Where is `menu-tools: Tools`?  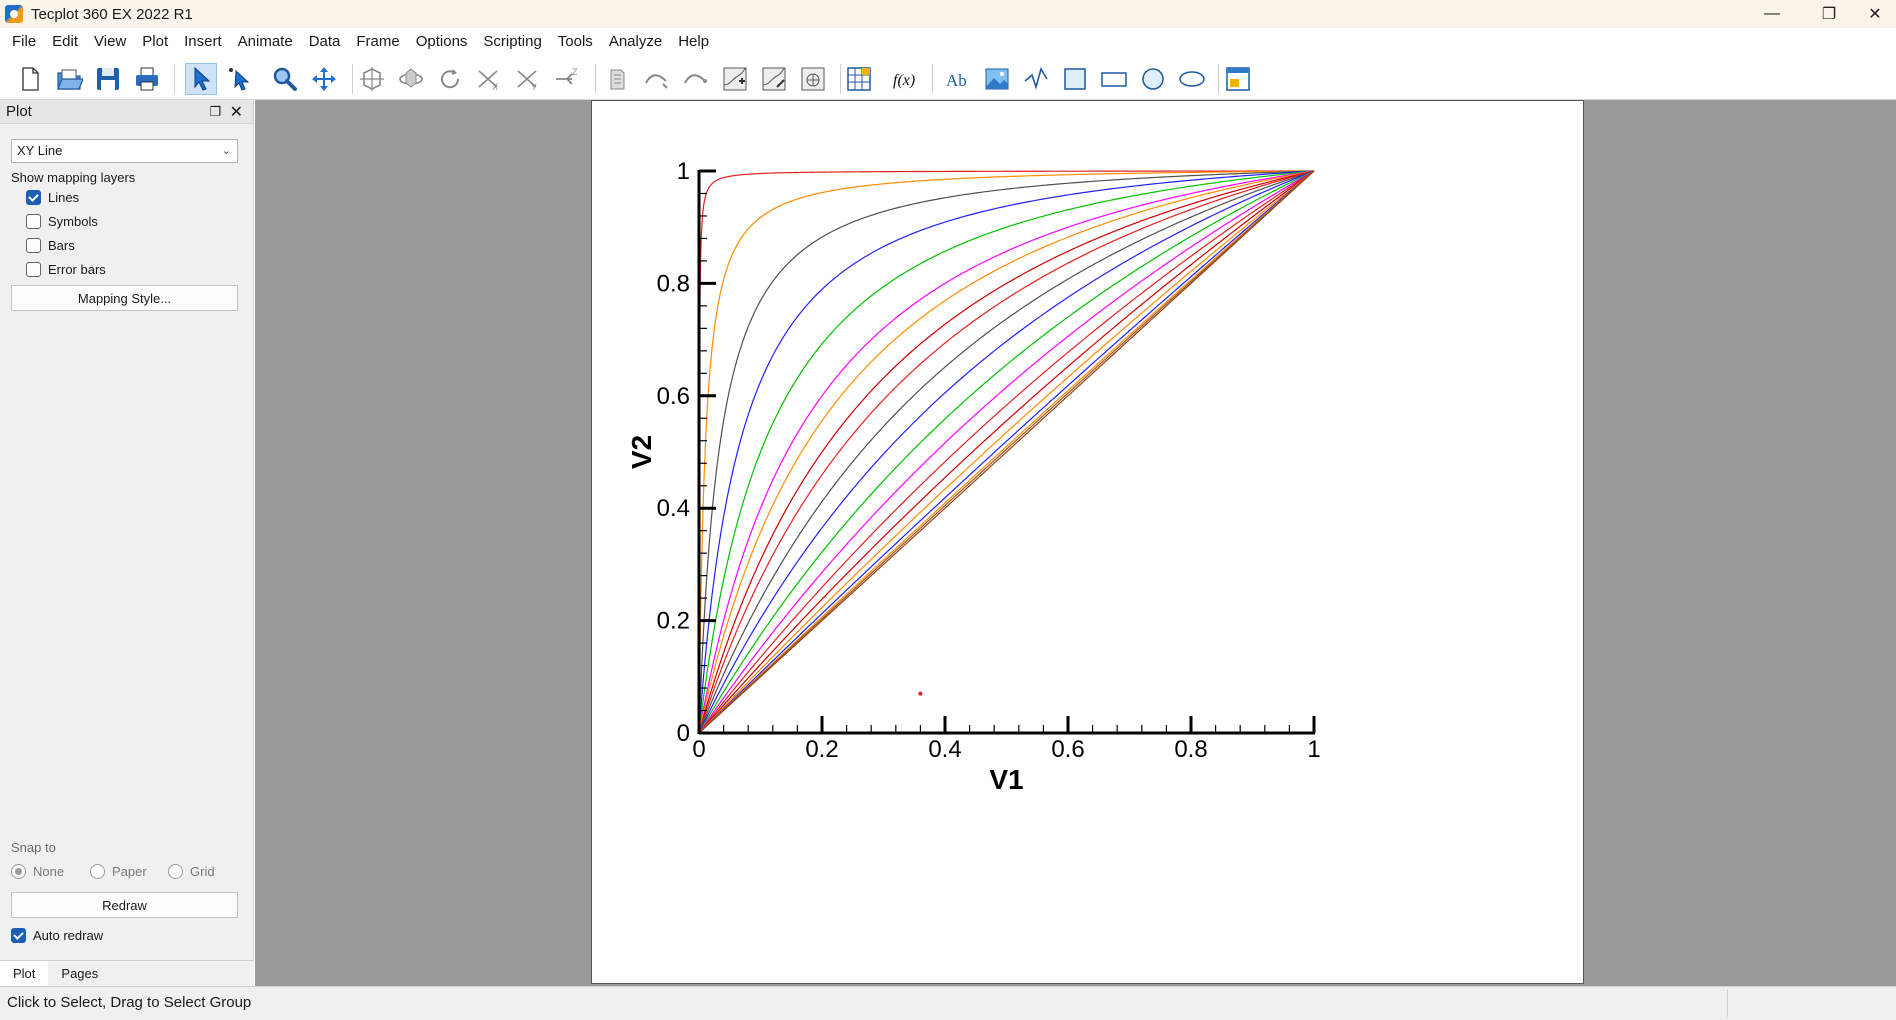
menu-tools: Tools is located at coordinates (575, 41).